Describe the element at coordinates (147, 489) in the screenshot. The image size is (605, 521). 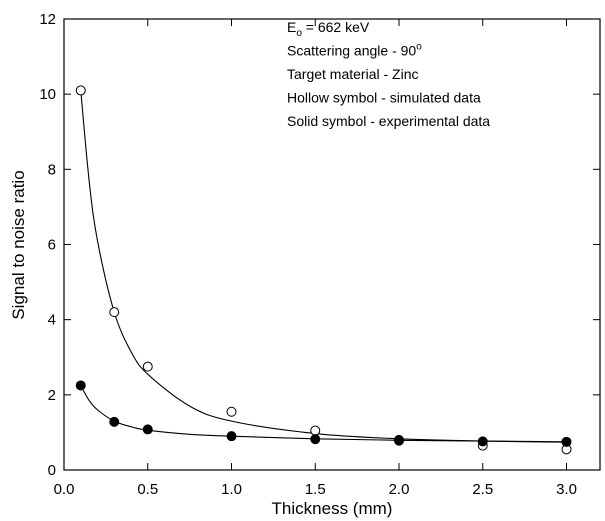
I see `x-tick-label: 0.5` at that location.